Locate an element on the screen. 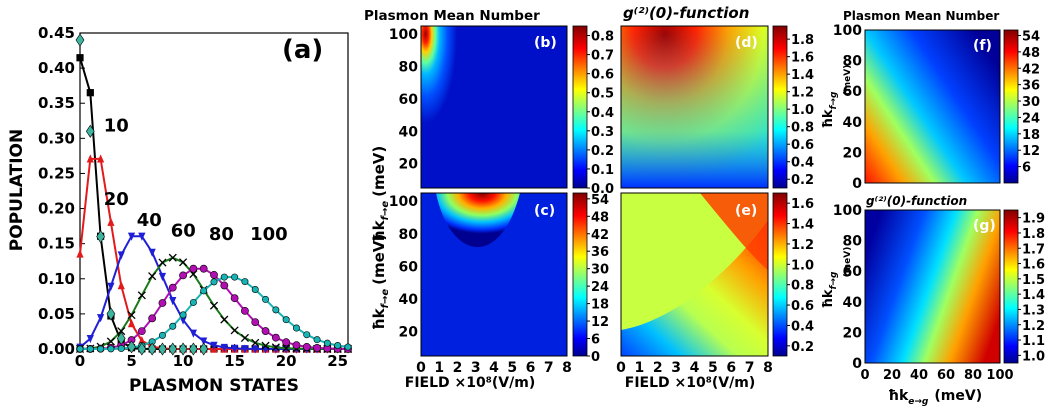 Image resolution: width=1047 pixels, height=409 pixels. colorbar-tick-label: 0.2 is located at coordinates (802, 347).